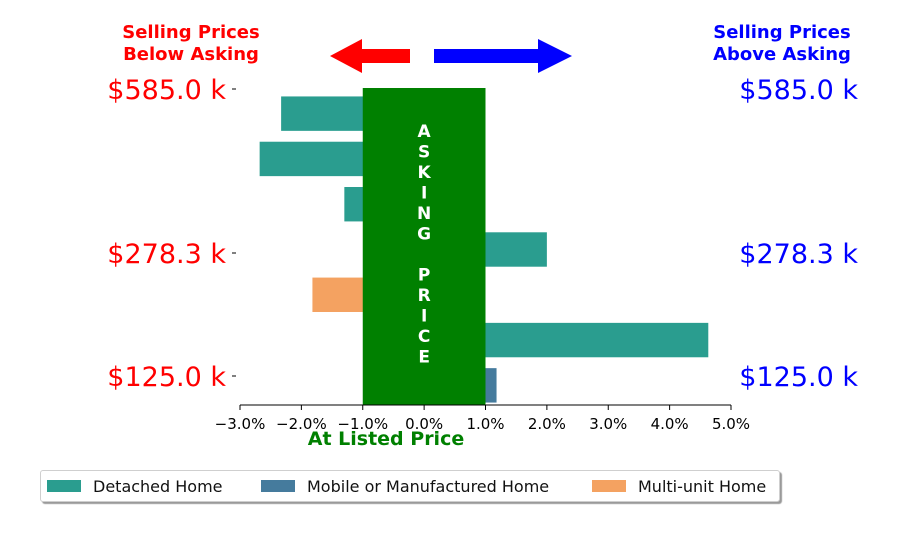 Image resolution: width=898 pixels, height=541 pixels. I want to click on band-letter-8: R, so click(424, 296).